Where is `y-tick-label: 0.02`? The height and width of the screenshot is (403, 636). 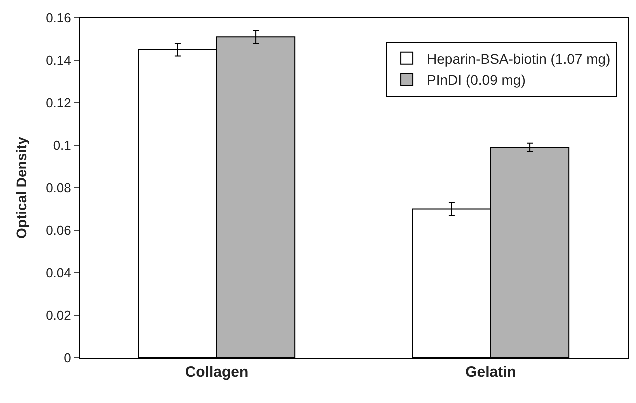 y-tick-label: 0.02 is located at coordinates (59, 316).